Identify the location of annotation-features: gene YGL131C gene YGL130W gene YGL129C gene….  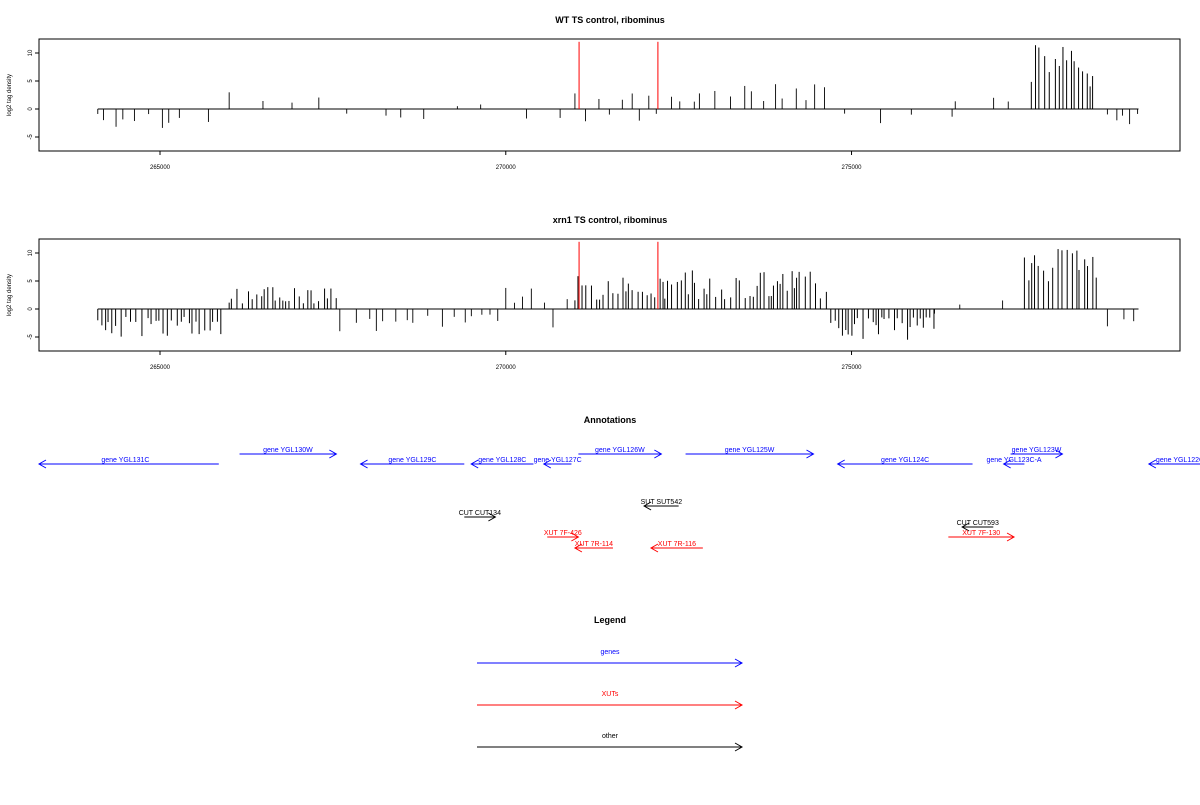
(618, 500).